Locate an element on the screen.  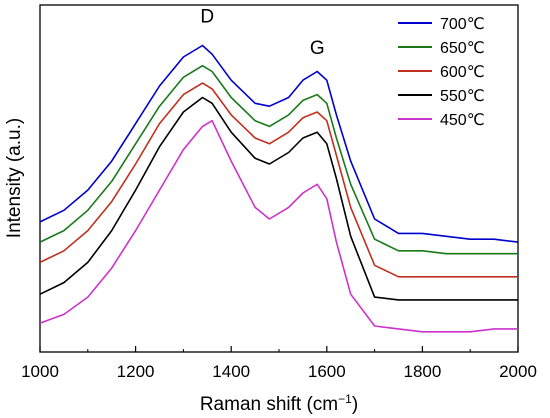
x-tick-label: 1000 is located at coordinates (40, 371).